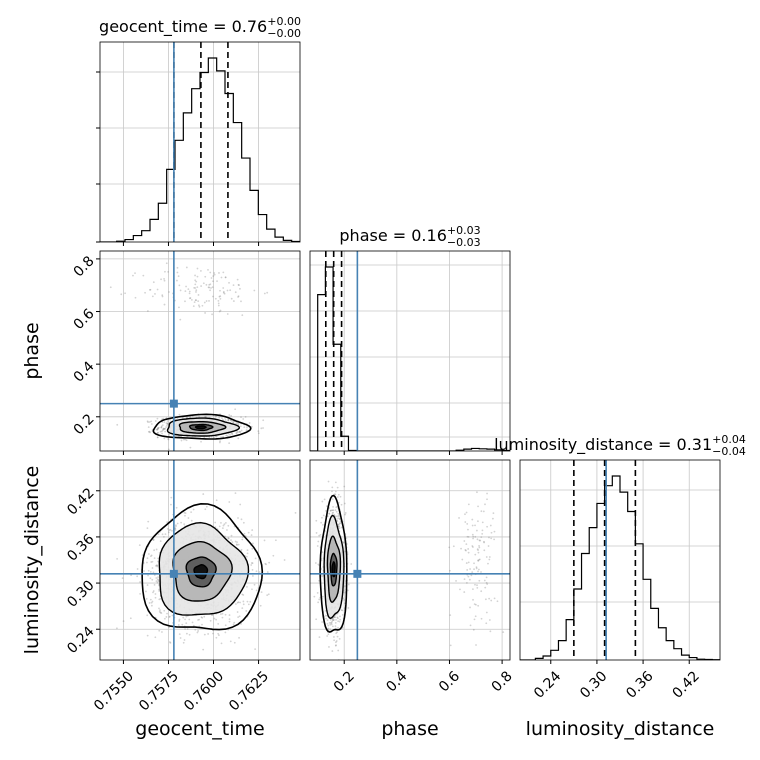 The image size is (760, 760). I want to click on x-tick-label: 0.7625, so click(249, 691).